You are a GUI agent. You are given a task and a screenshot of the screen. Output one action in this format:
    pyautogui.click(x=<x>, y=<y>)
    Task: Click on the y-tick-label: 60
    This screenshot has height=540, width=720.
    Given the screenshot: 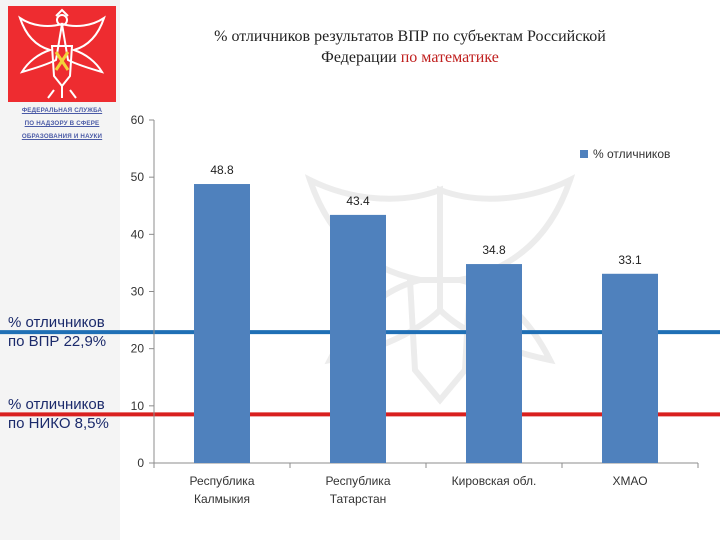 What is the action you would take?
    pyautogui.click(x=138, y=120)
    